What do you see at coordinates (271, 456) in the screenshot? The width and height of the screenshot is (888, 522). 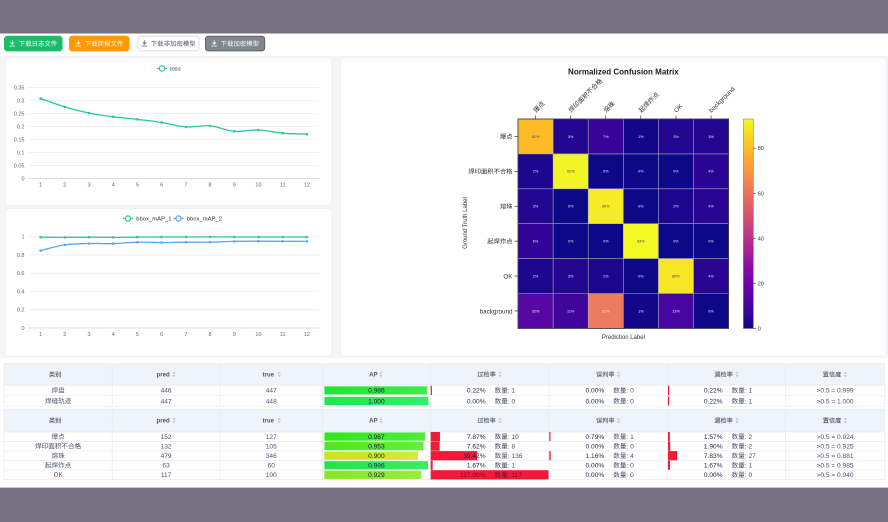 I see `svg-text: 346` at bounding box center [271, 456].